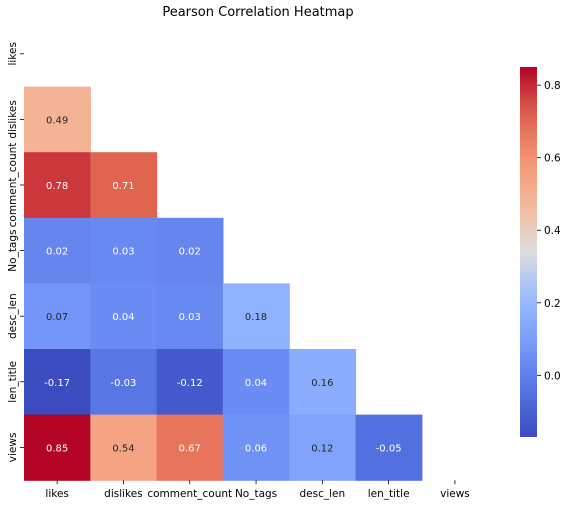 The image size is (565, 506). What do you see at coordinates (540, 252) in the screenshot?
I see `colorbar: 0.0 0.2 0.4 0.6 0.8` at bounding box center [540, 252].